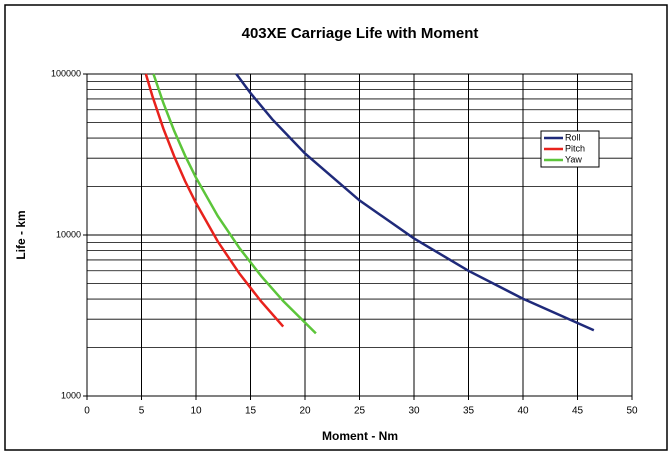 The width and height of the screenshot is (672, 460). Describe the element at coordinates (21, 234) in the screenshot. I see `y-axis-label: Life - km` at that location.